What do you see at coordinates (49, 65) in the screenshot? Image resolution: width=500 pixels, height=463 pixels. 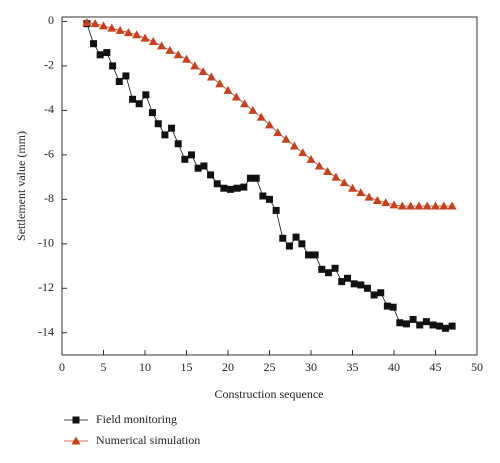 I see `y-tick-label: -2` at bounding box center [49, 65].